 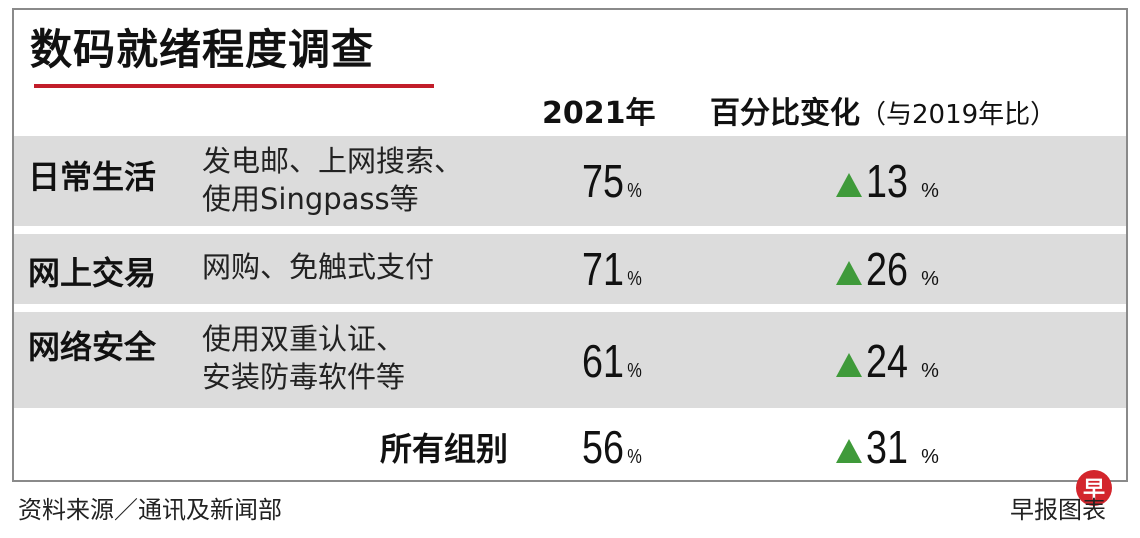 What do you see at coordinates (603, 361) in the screenshot?
I see `row-value-number: 61` at bounding box center [603, 361].